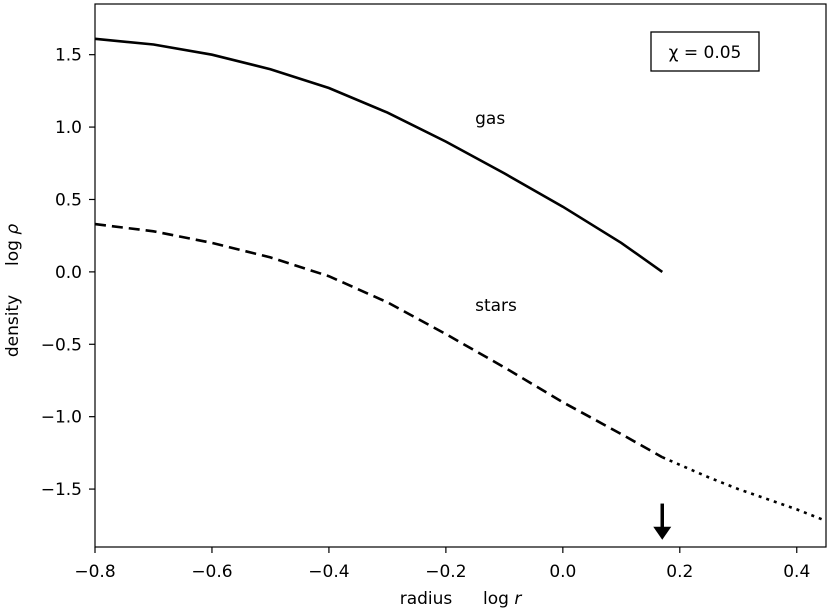 Image resolution: width=830 pixels, height=611 pixels. I want to click on series-line-dotted-extension, so click(744, 489).